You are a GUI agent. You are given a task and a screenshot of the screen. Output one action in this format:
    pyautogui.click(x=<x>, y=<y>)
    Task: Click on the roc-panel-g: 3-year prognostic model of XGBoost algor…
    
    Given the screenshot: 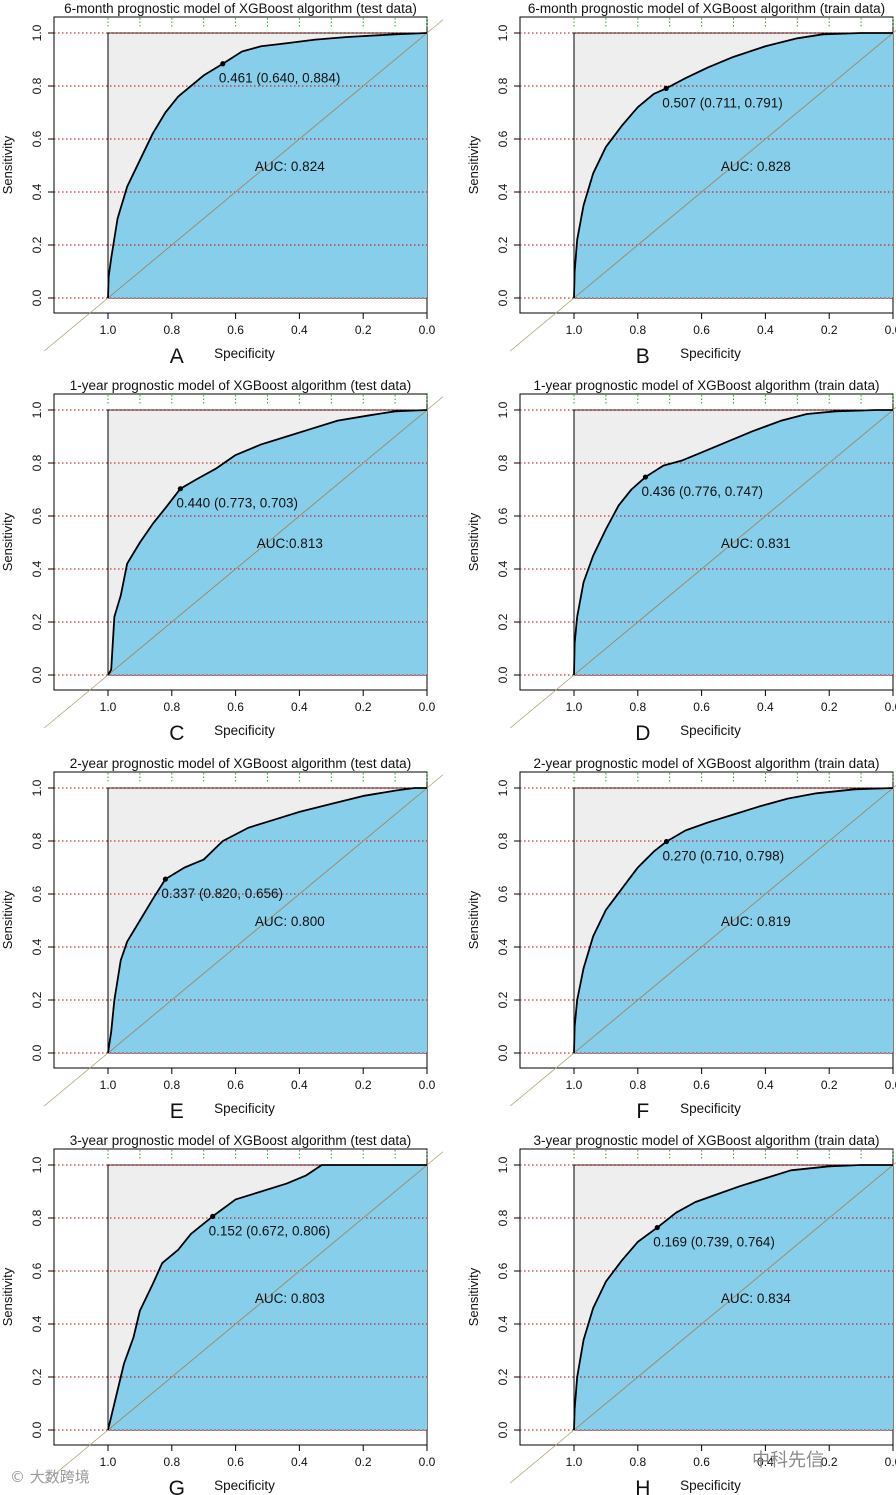 What is the action you would take?
    pyautogui.click(x=222, y=1314)
    